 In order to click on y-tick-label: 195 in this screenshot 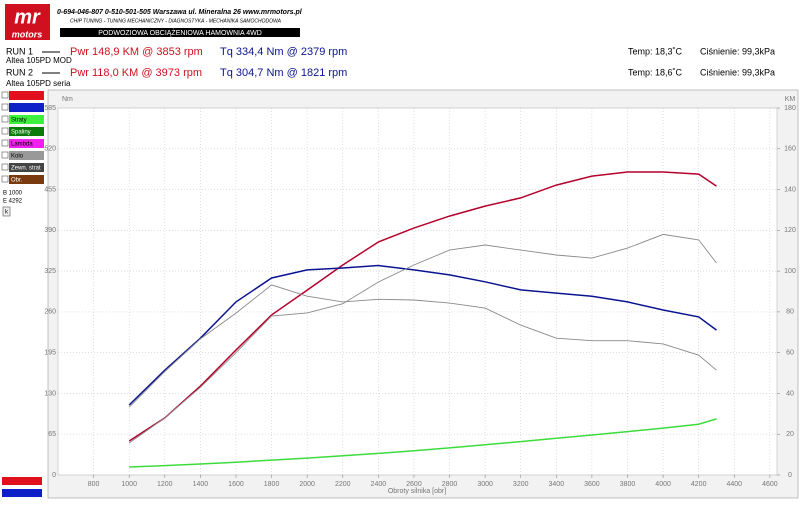, I will do `click(50, 353)`.